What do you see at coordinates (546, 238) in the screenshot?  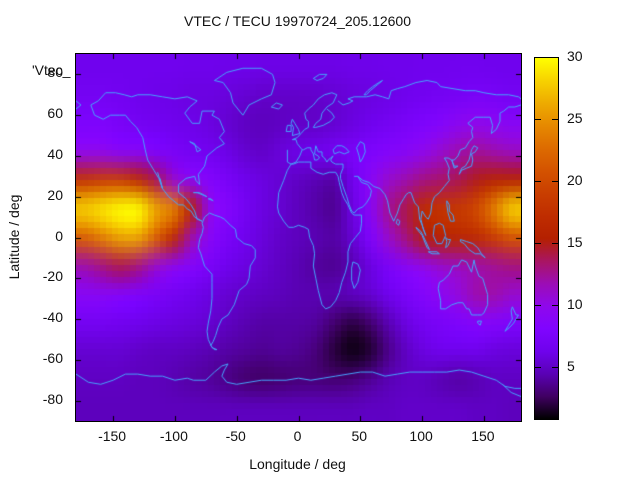 I see `colorbar` at bounding box center [546, 238].